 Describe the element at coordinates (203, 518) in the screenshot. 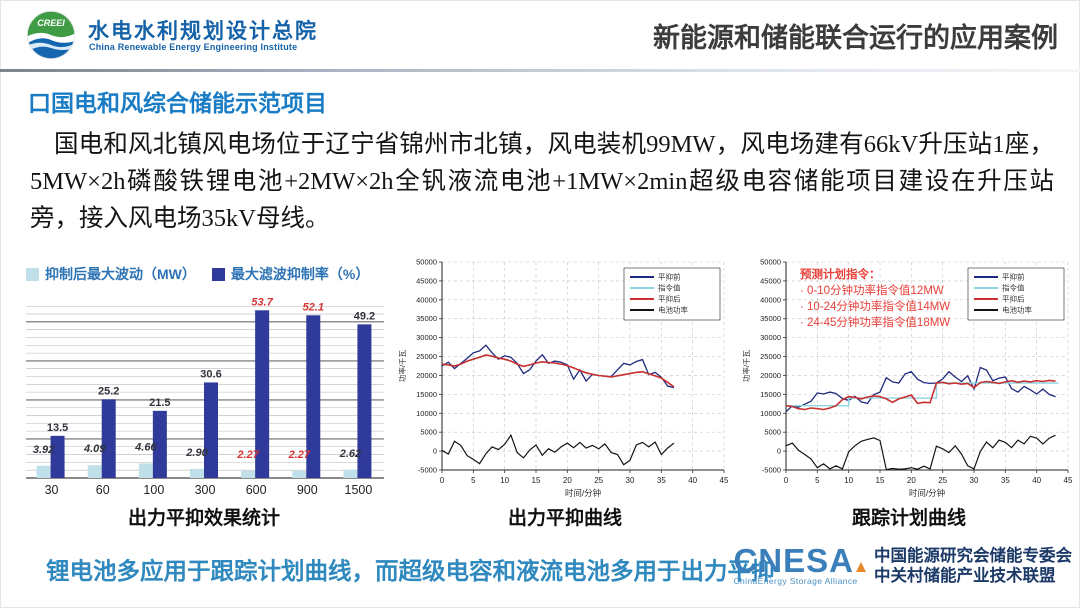

I see `bar-chart-caption: 出力平抑效果统计` at that location.